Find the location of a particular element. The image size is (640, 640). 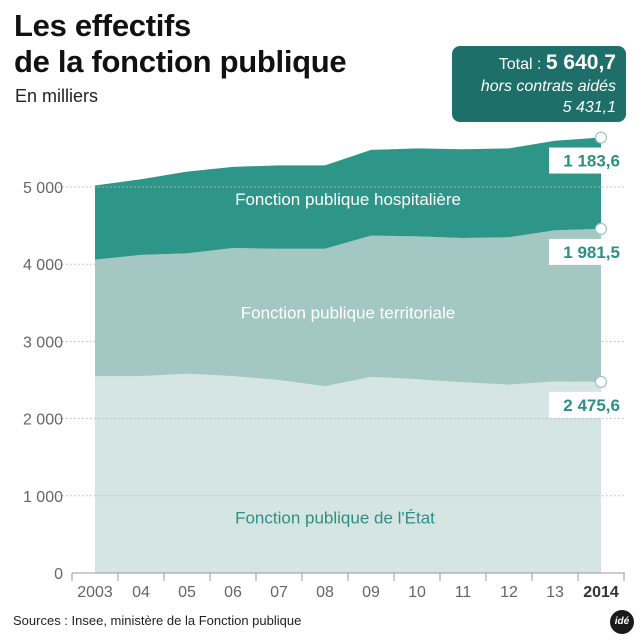

y-tick-label: 1 000 is located at coordinates (43, 497).